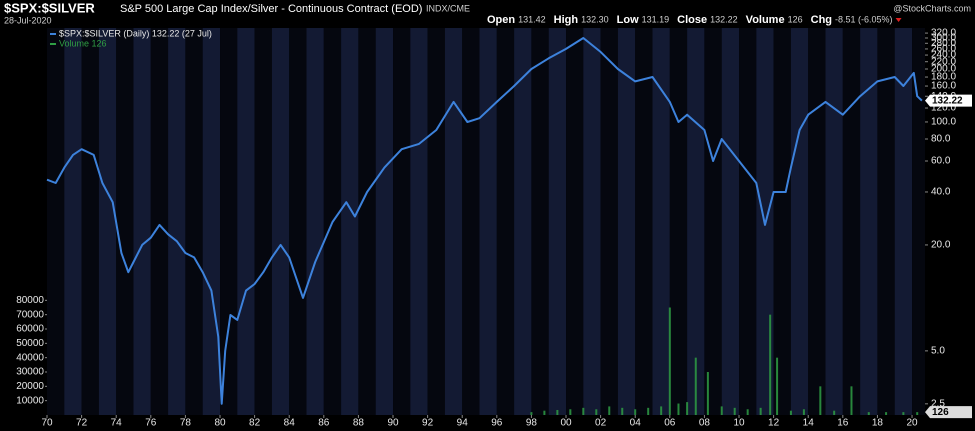 The height and width of the screenshot is (431, 975). What do you see at coordinates (186, 423) in the screenshot?
I see `x-tick-label: 78` at bounding box center [186, 423].